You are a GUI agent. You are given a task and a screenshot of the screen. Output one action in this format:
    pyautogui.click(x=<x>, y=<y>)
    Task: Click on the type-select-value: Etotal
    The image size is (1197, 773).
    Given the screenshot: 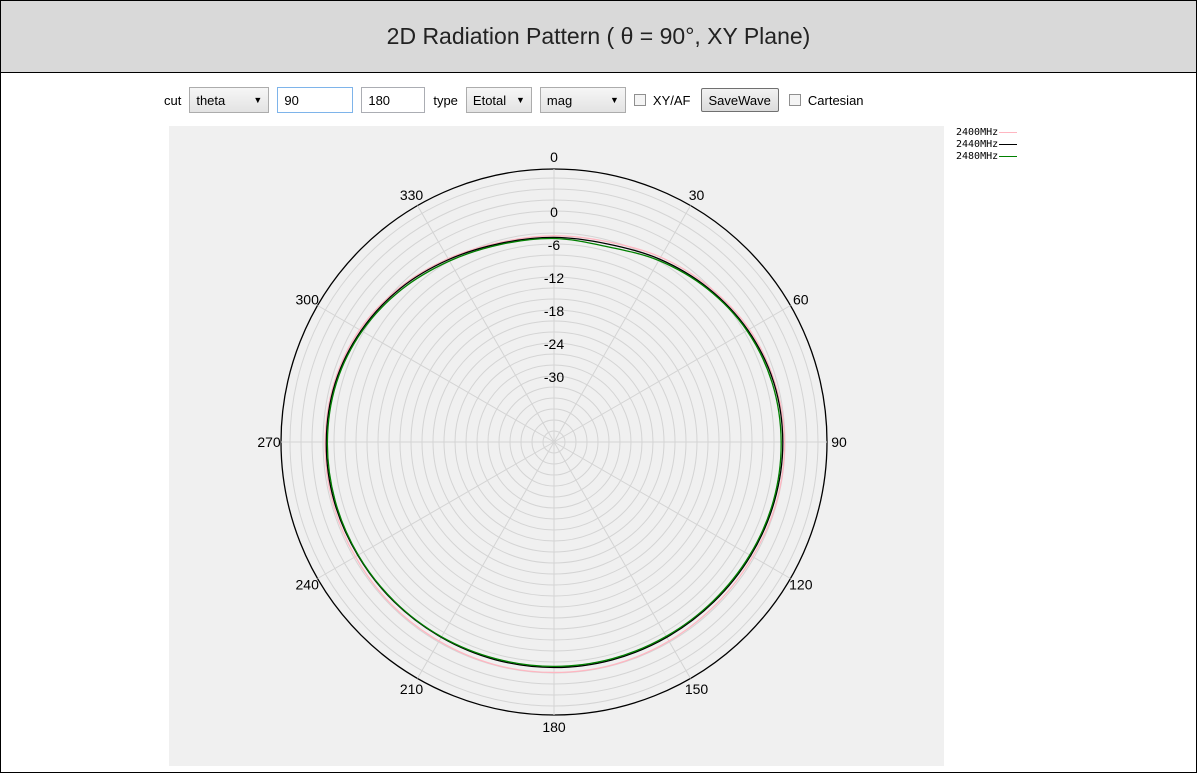 What is the action you would take?
    pyautogui.click(x=489, y=100)
    